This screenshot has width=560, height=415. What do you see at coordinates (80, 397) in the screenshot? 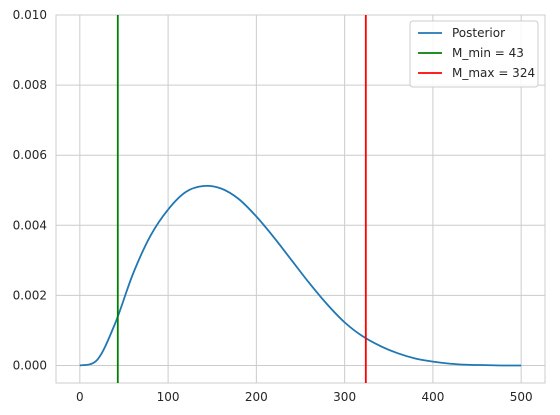
I see `x-tick-label: 0` at bounding box center [80, 397].